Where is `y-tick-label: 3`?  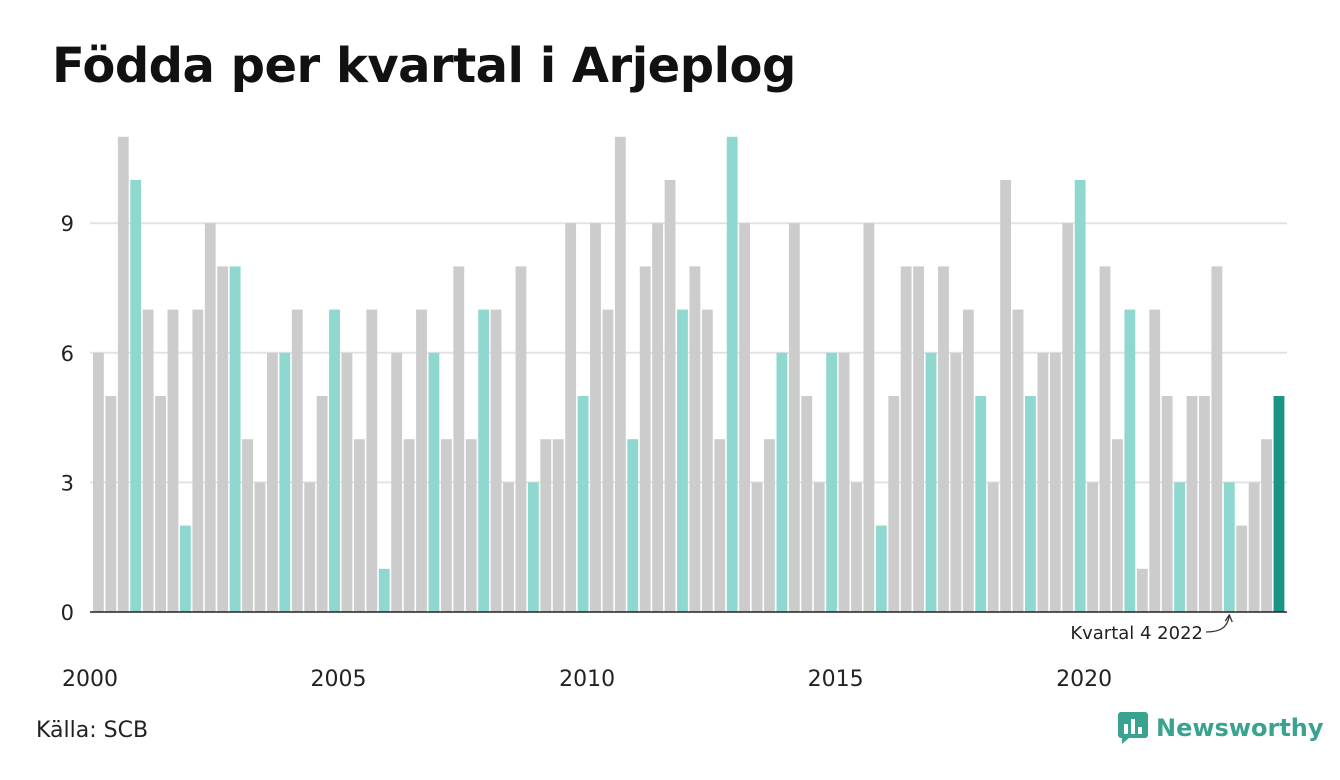 y-tick-label: 3 is located at coordinates (67, 483).